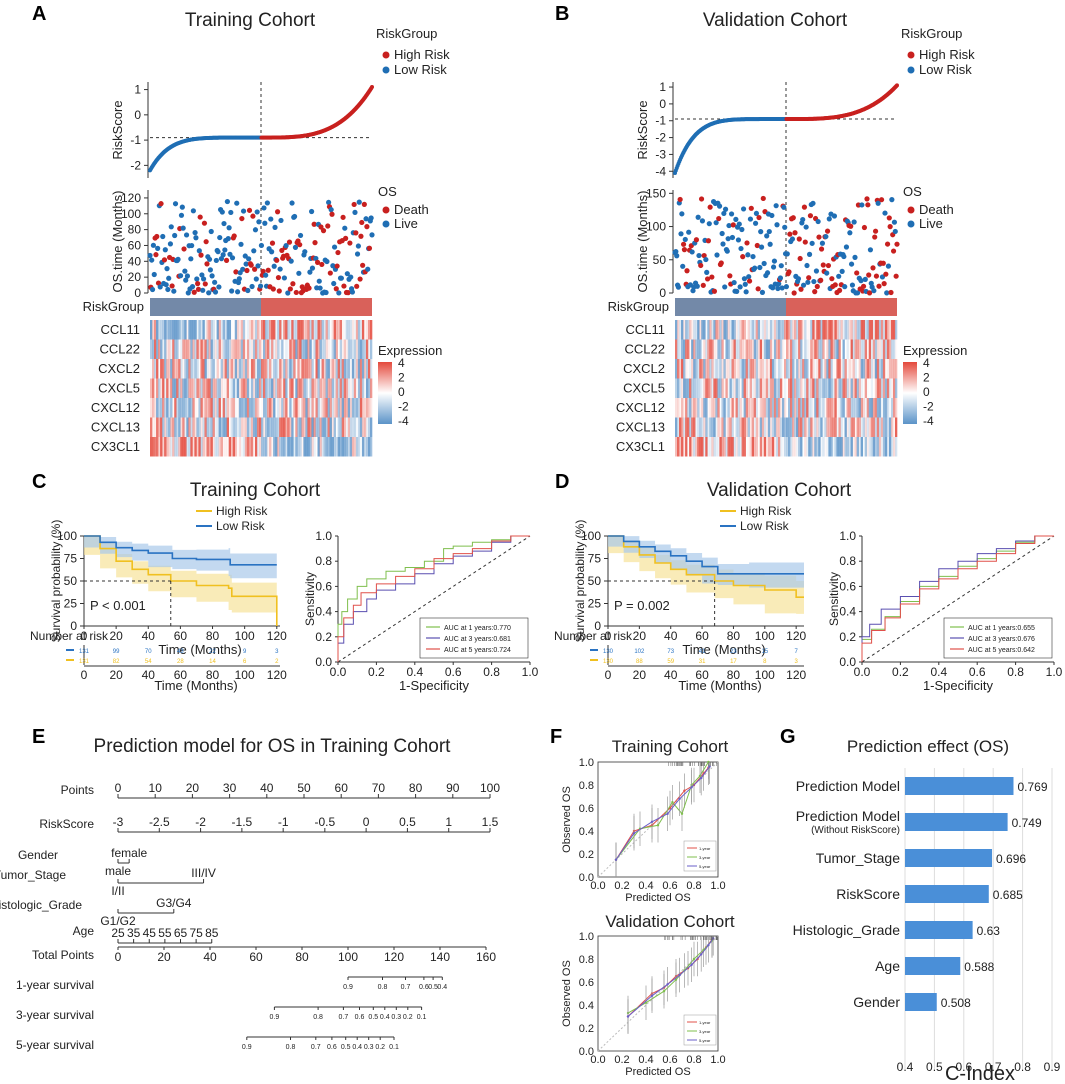 Image resolution: width=1065 pixels, height=1084 pixels. What do you see at coordinates (701, 778) in the screenshot?
I see `calibration-point` at bounding box center [701, 778].